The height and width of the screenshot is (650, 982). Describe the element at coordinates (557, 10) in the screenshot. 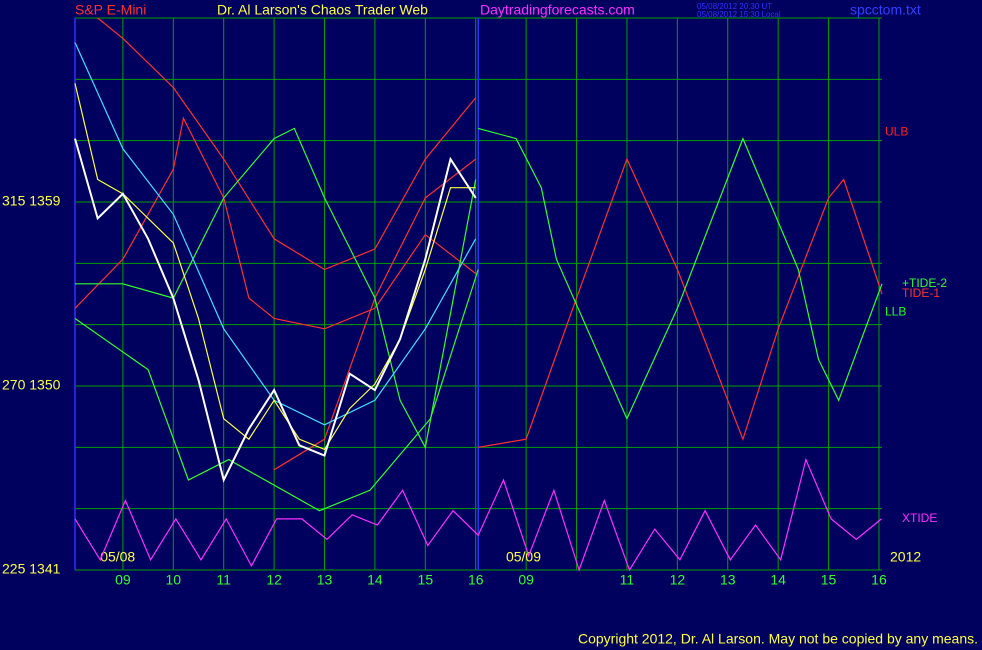

I see `site: Daytradingforecasts.com` at that location.